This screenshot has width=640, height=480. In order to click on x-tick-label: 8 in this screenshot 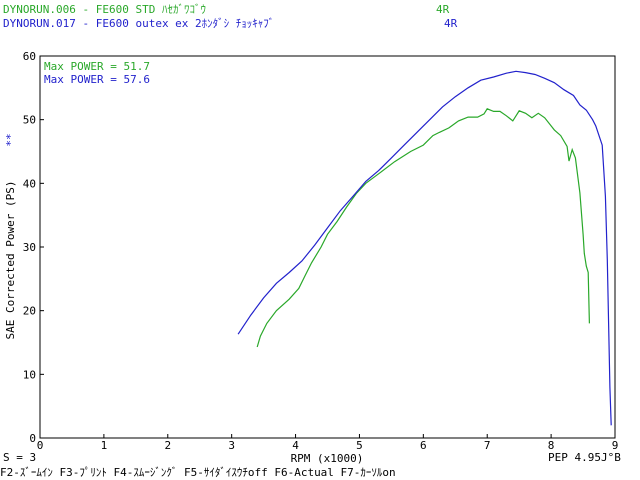, I will do `click(551, 445)`.